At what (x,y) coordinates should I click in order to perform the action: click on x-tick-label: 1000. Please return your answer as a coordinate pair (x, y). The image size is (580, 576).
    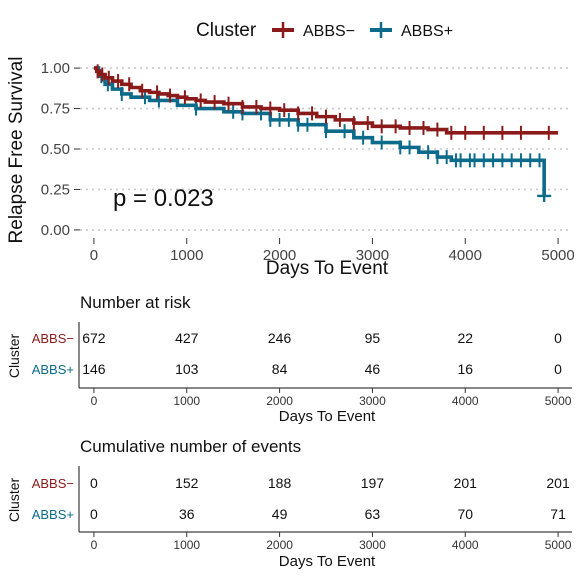
    Looking at the image, I should click on (186, 255).